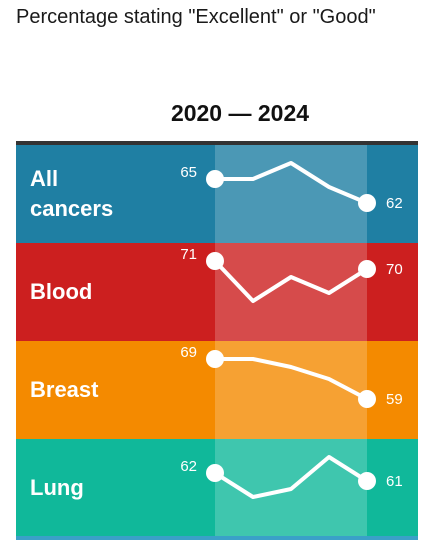 The height and width of the screenshot is (540, 436). What do you see at coordinates (188, 172) in the screenshot?
I see `start-value-label: 65` at bounding box center [188, 172].